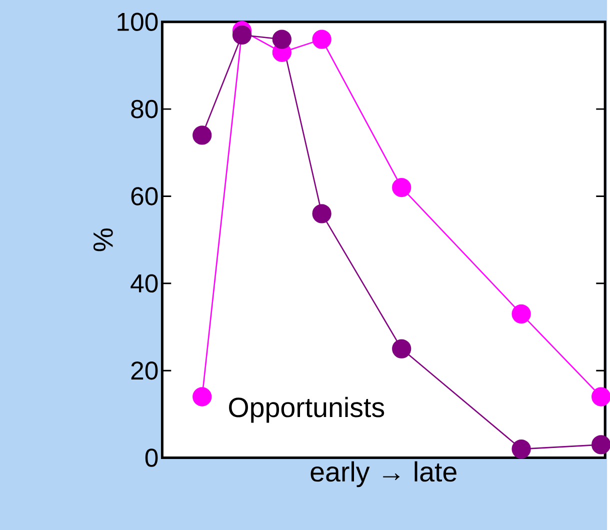 The image size is (610, 530). What do you see at coordinates (144, 370) in the screenshot?
I see `y-tick-label: 20` at bounding box center [144, 370].